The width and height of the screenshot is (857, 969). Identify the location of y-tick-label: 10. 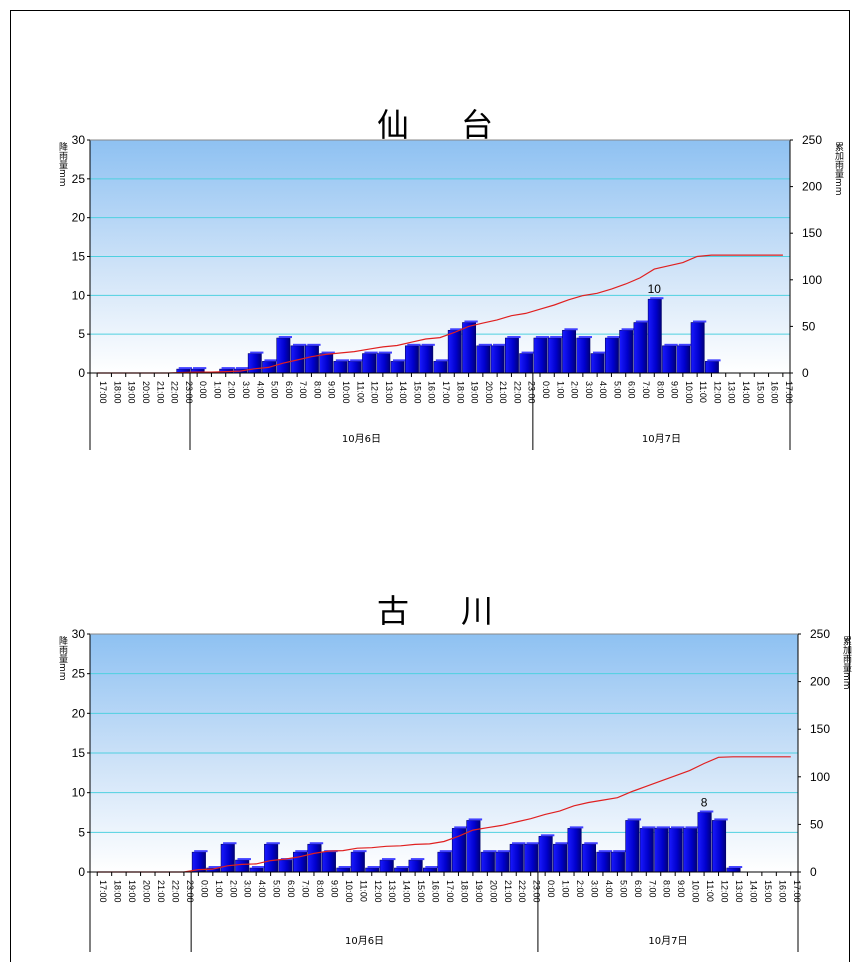
(79, 295).